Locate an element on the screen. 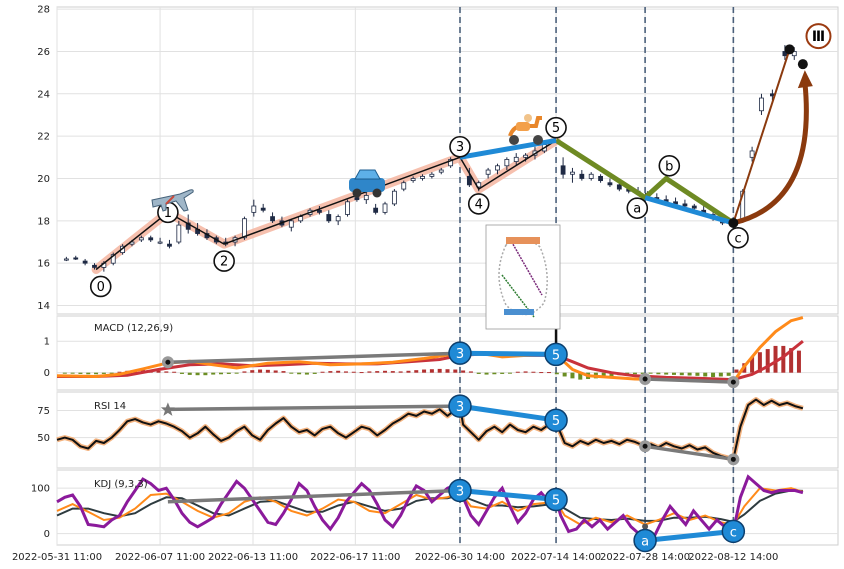 The width and height of the screenshot is (844, 569). rsi-line is located at coordinates (430, 429).